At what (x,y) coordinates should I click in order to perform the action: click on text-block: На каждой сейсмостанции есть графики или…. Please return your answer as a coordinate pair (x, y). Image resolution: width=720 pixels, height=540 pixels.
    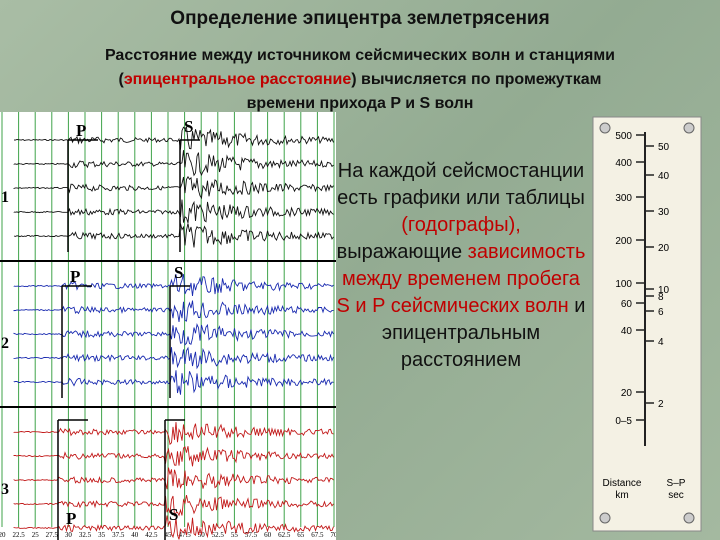
    Looking at the image, I should click on (461, 266).